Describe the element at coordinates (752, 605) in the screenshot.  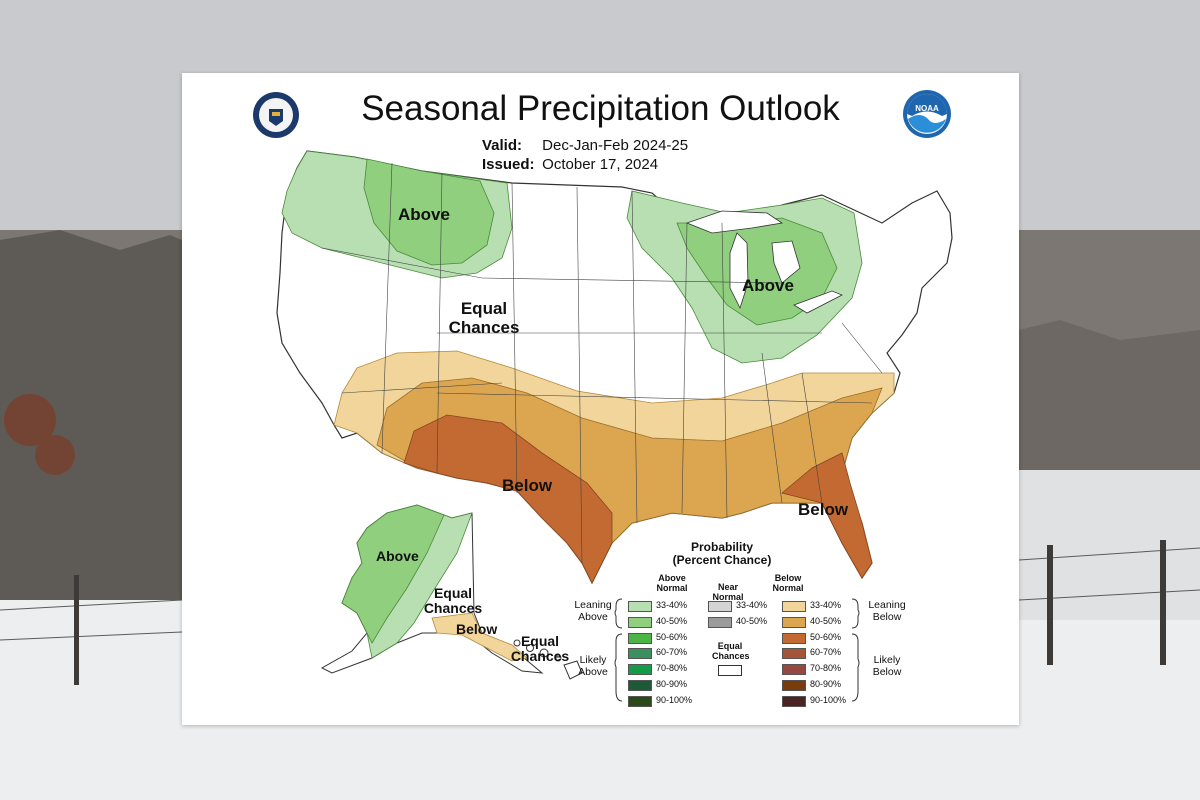
I see `legend-label-near-0: 33-40%` at that location.